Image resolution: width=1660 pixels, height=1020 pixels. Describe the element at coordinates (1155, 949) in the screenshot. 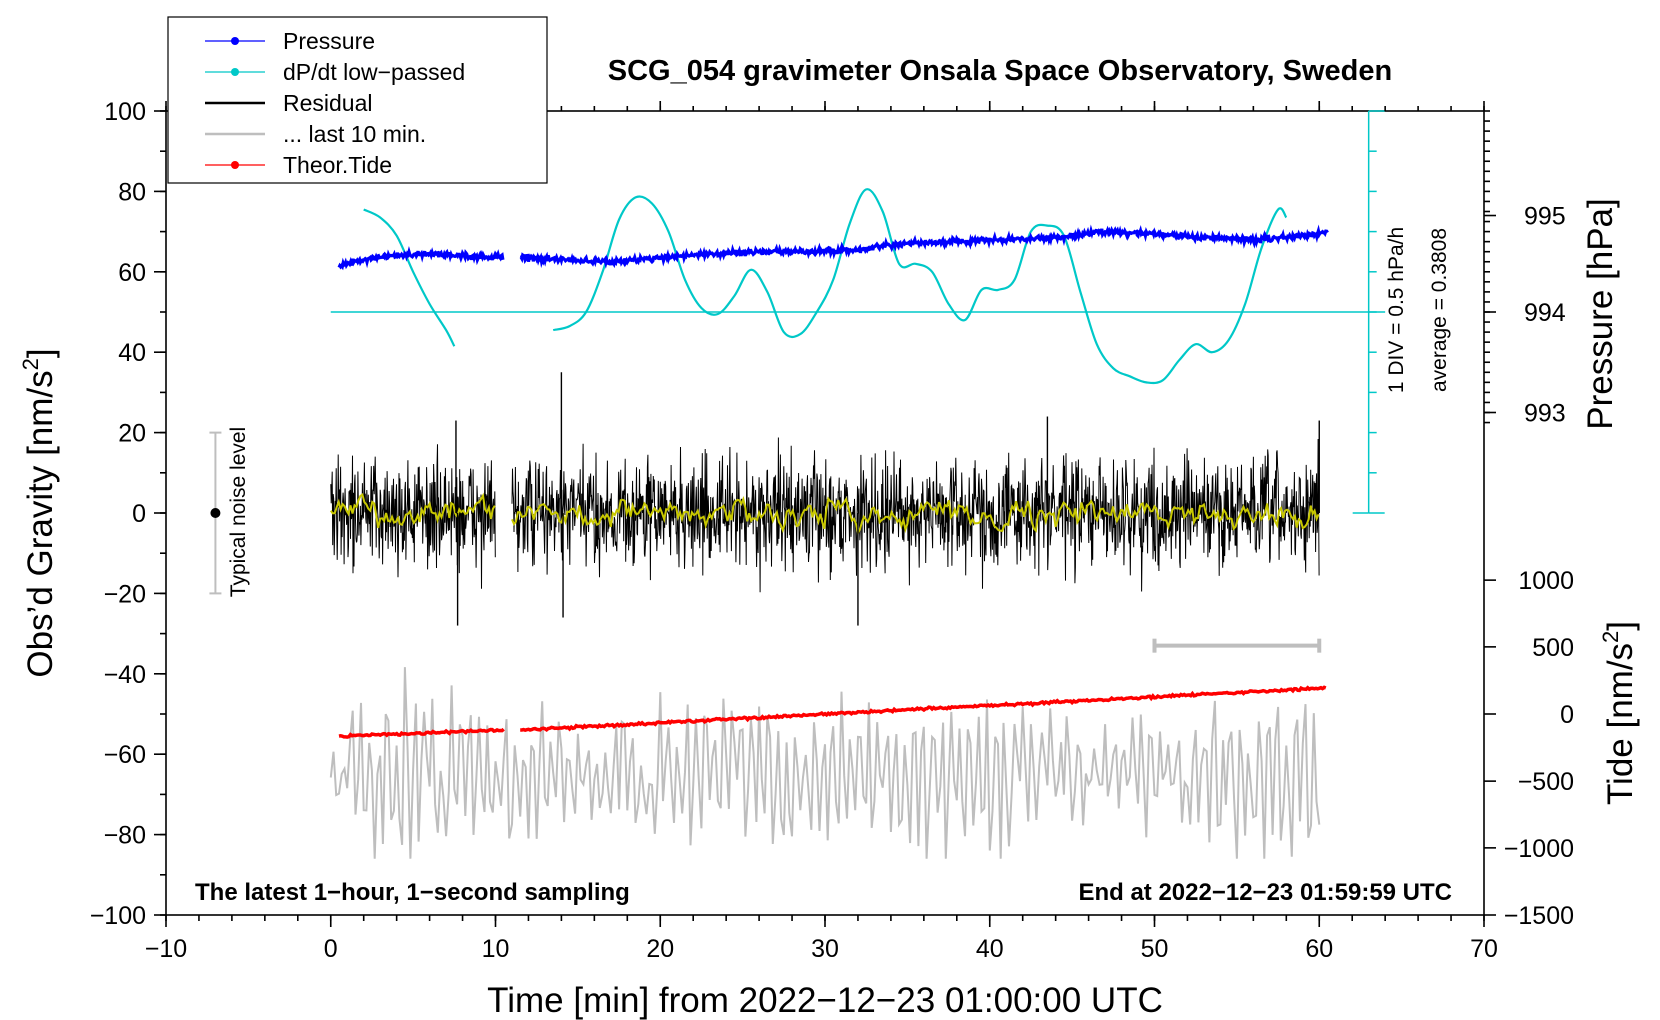

I see `x-tick-label: 50` at that location.